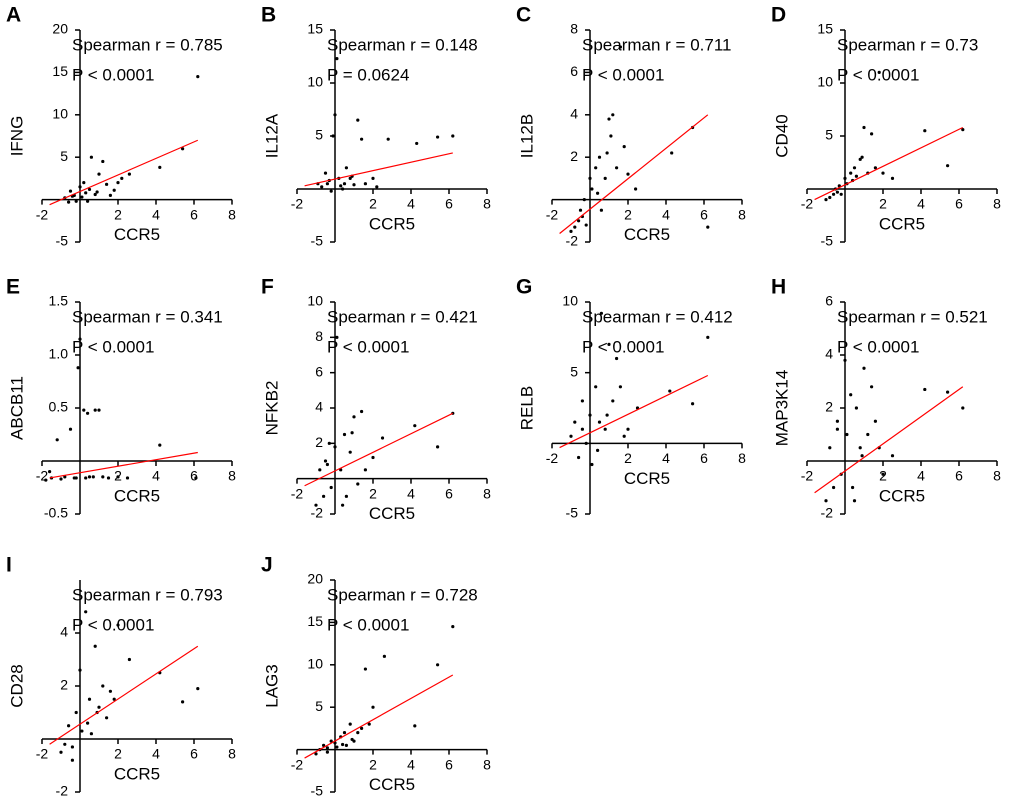 Image resolution: width=1020 pixels, height=800 pixels. Describe the element at coordinates (317, 791) in the screenshot. I see `y-tick-label: -5` at that location.